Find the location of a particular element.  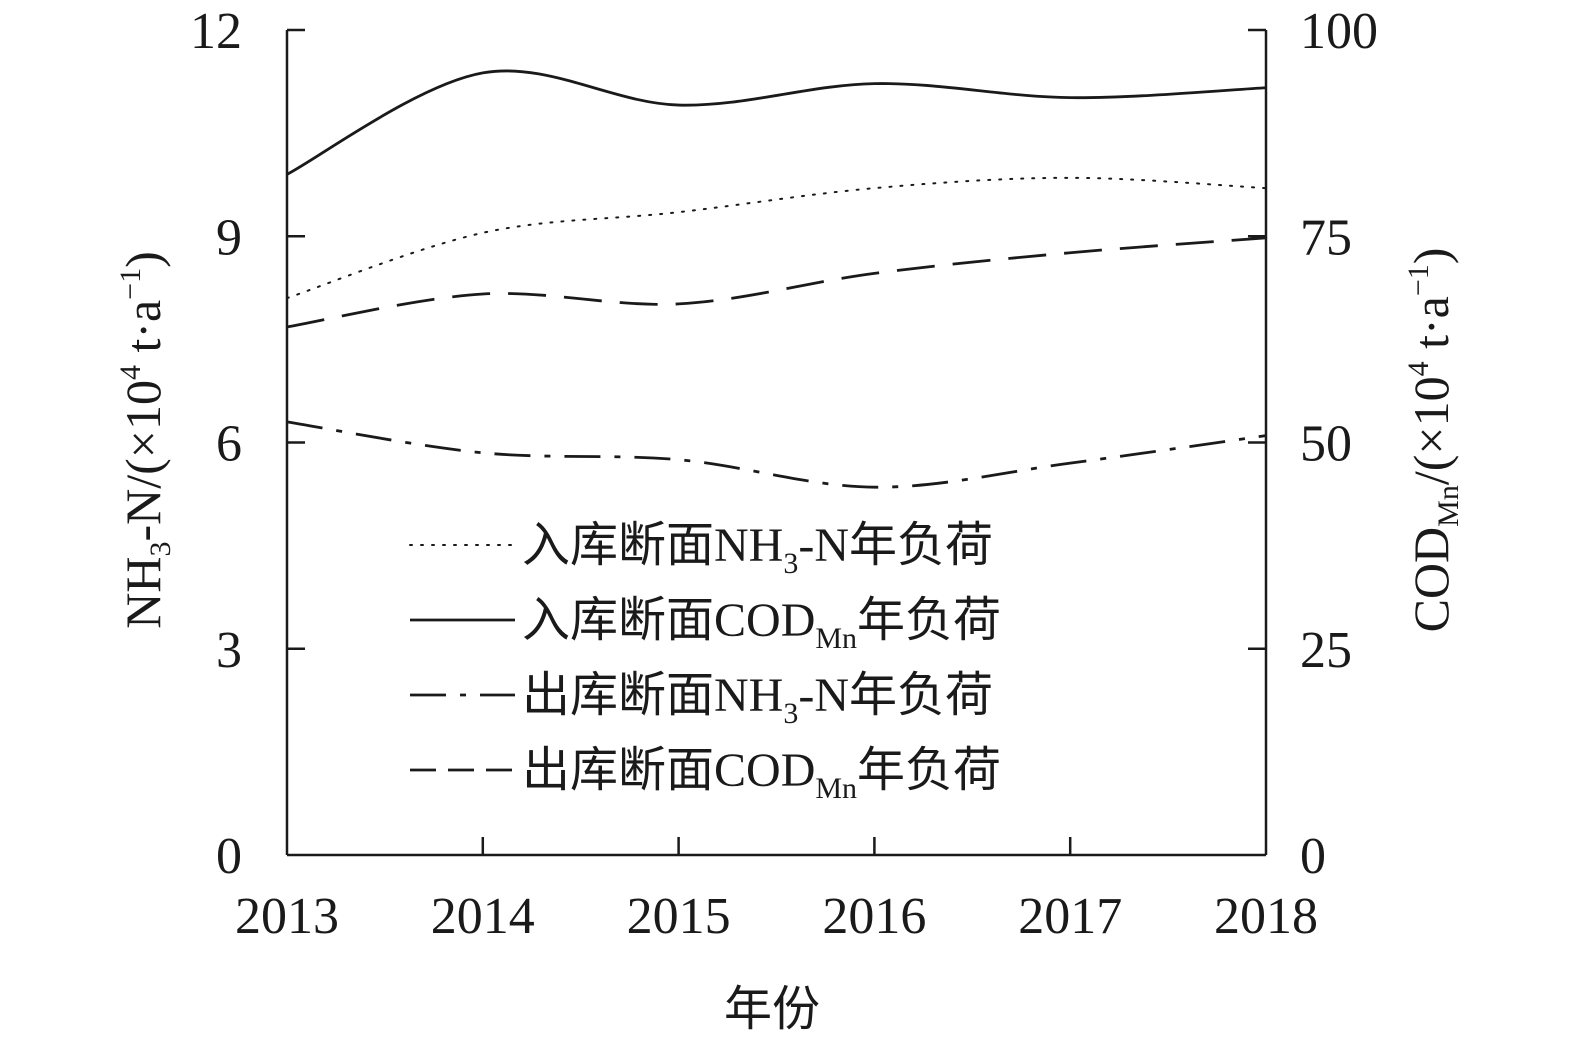

left-y-axis-title: NH3-N/(×104 t·a−1) is located at coordinates (145, 440).